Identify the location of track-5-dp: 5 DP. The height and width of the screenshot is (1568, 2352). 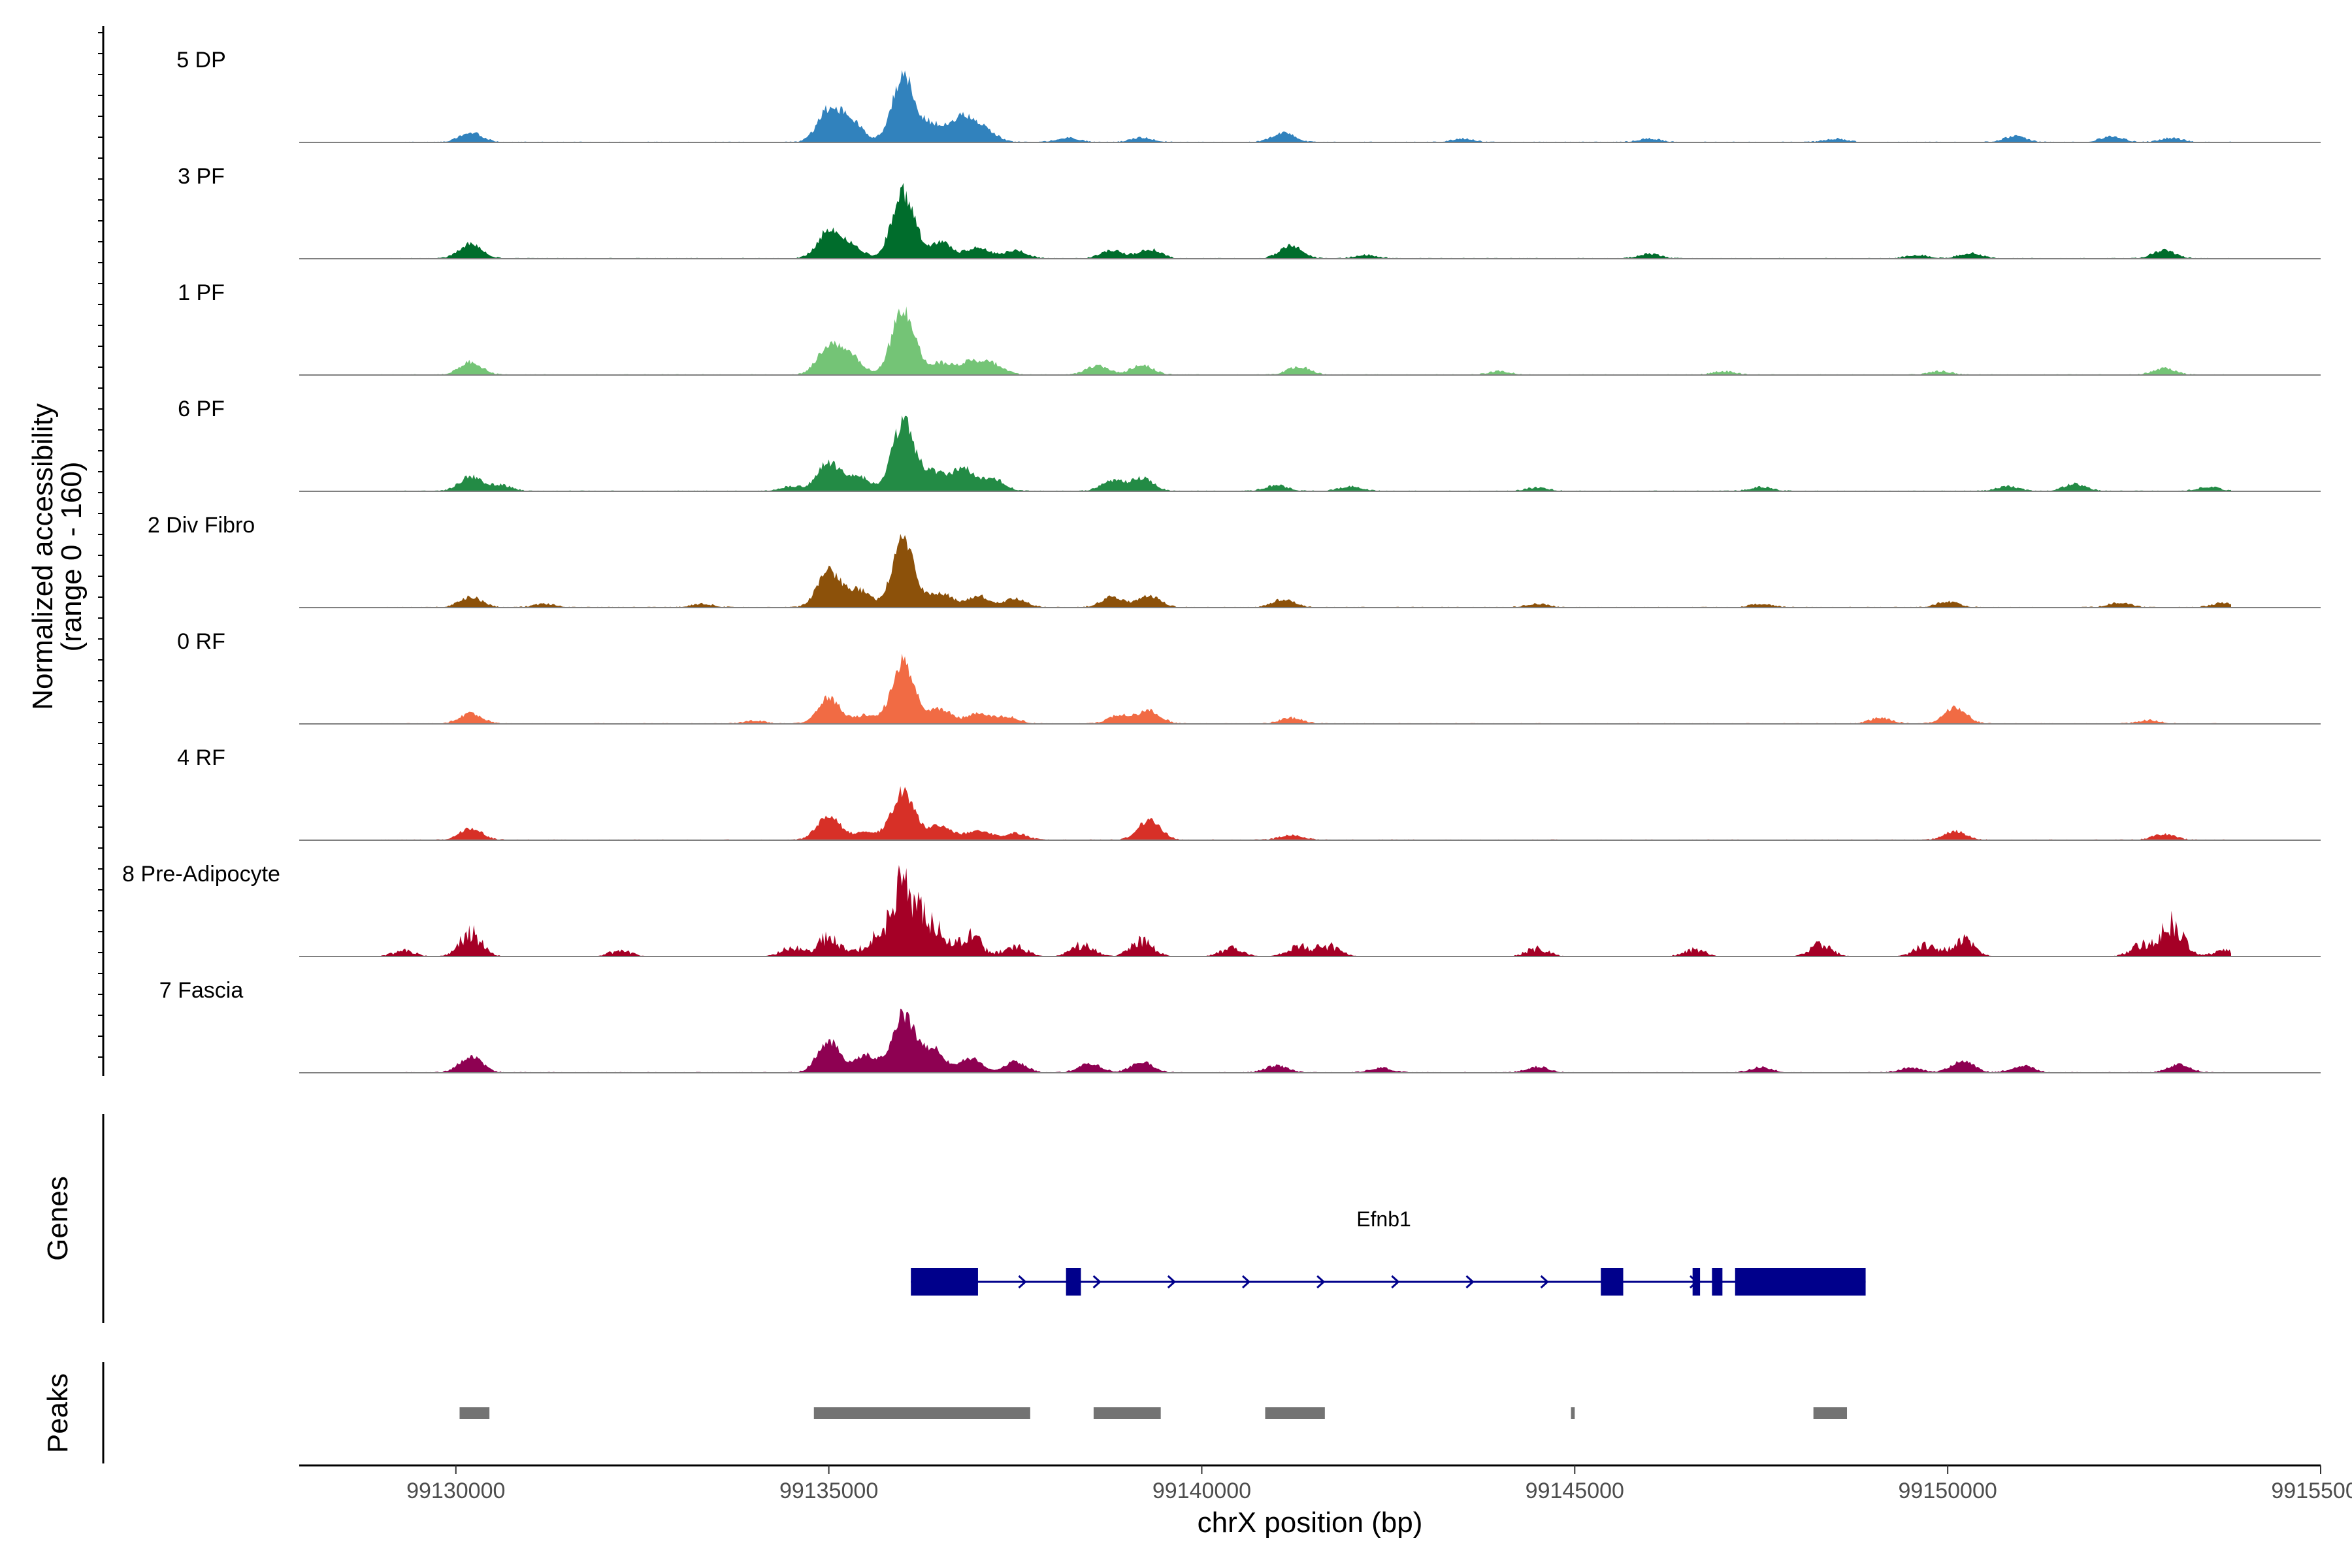
(1248, 95).